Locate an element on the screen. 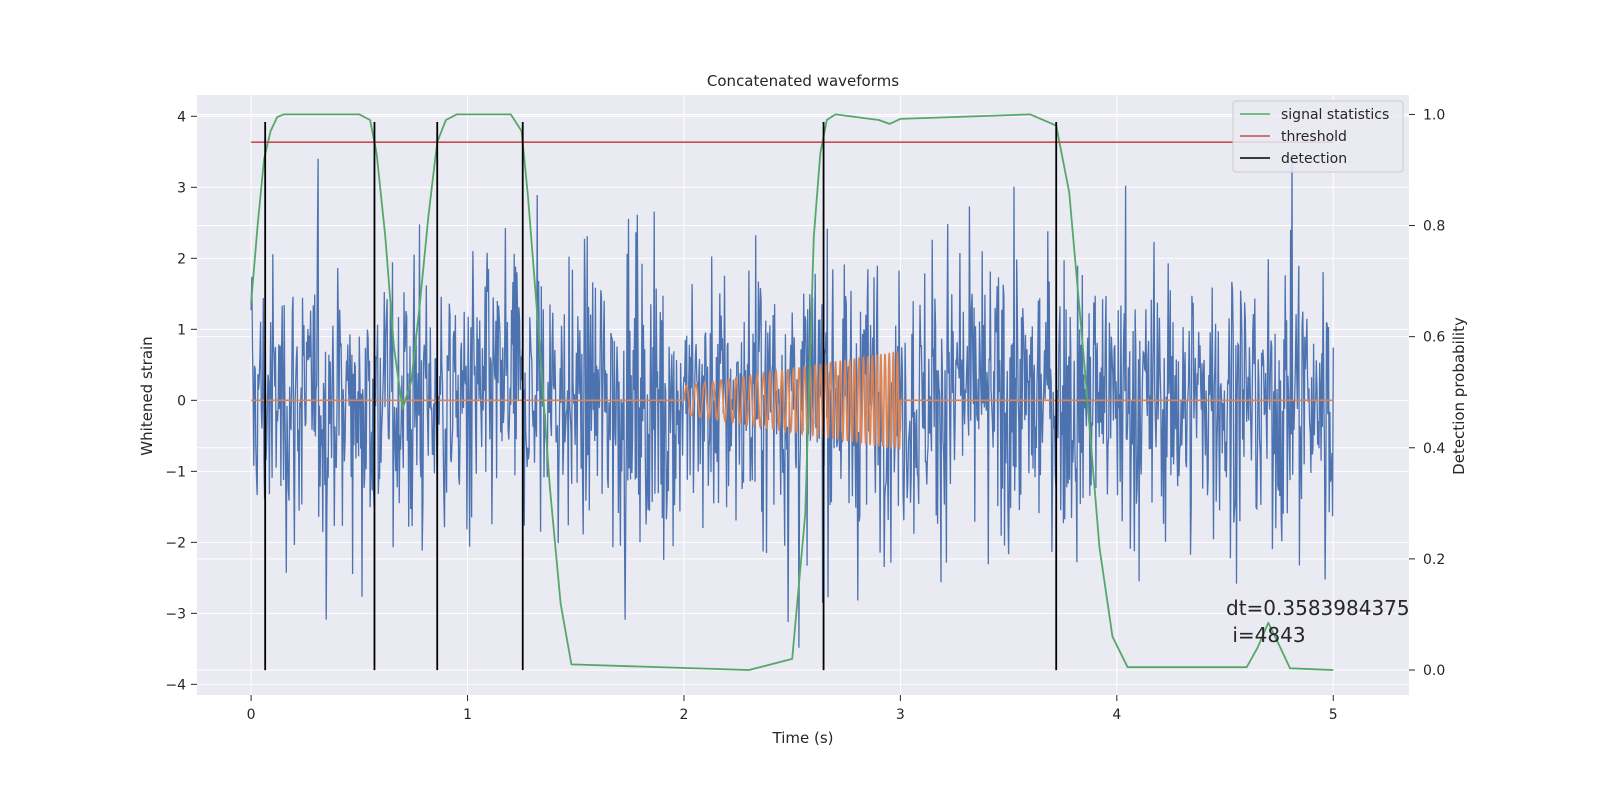 The width and height of the screenshot is (1600, 800). y-tick-label: −2 is located at coordinates (175, 543).